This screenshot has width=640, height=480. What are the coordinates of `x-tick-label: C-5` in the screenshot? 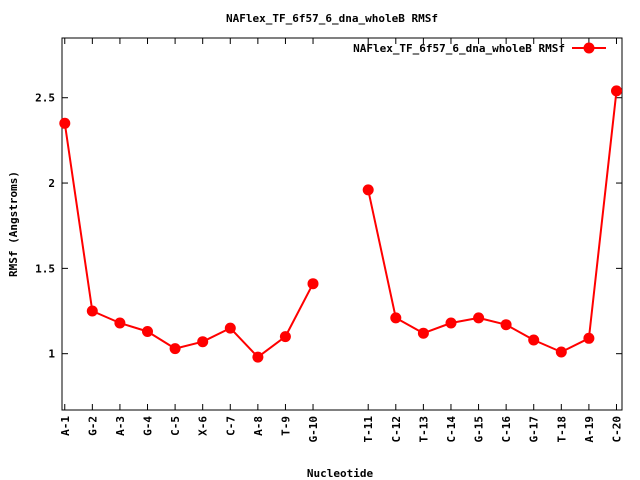 It's located at (175, 426).